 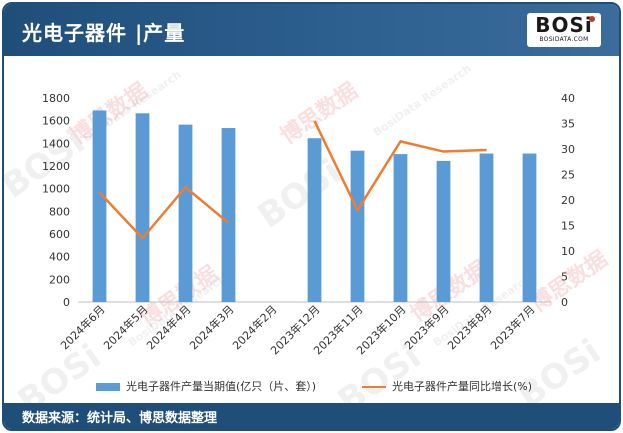 I want to click on x-tick-label: 2024年5月, so click(x=125, y=327).